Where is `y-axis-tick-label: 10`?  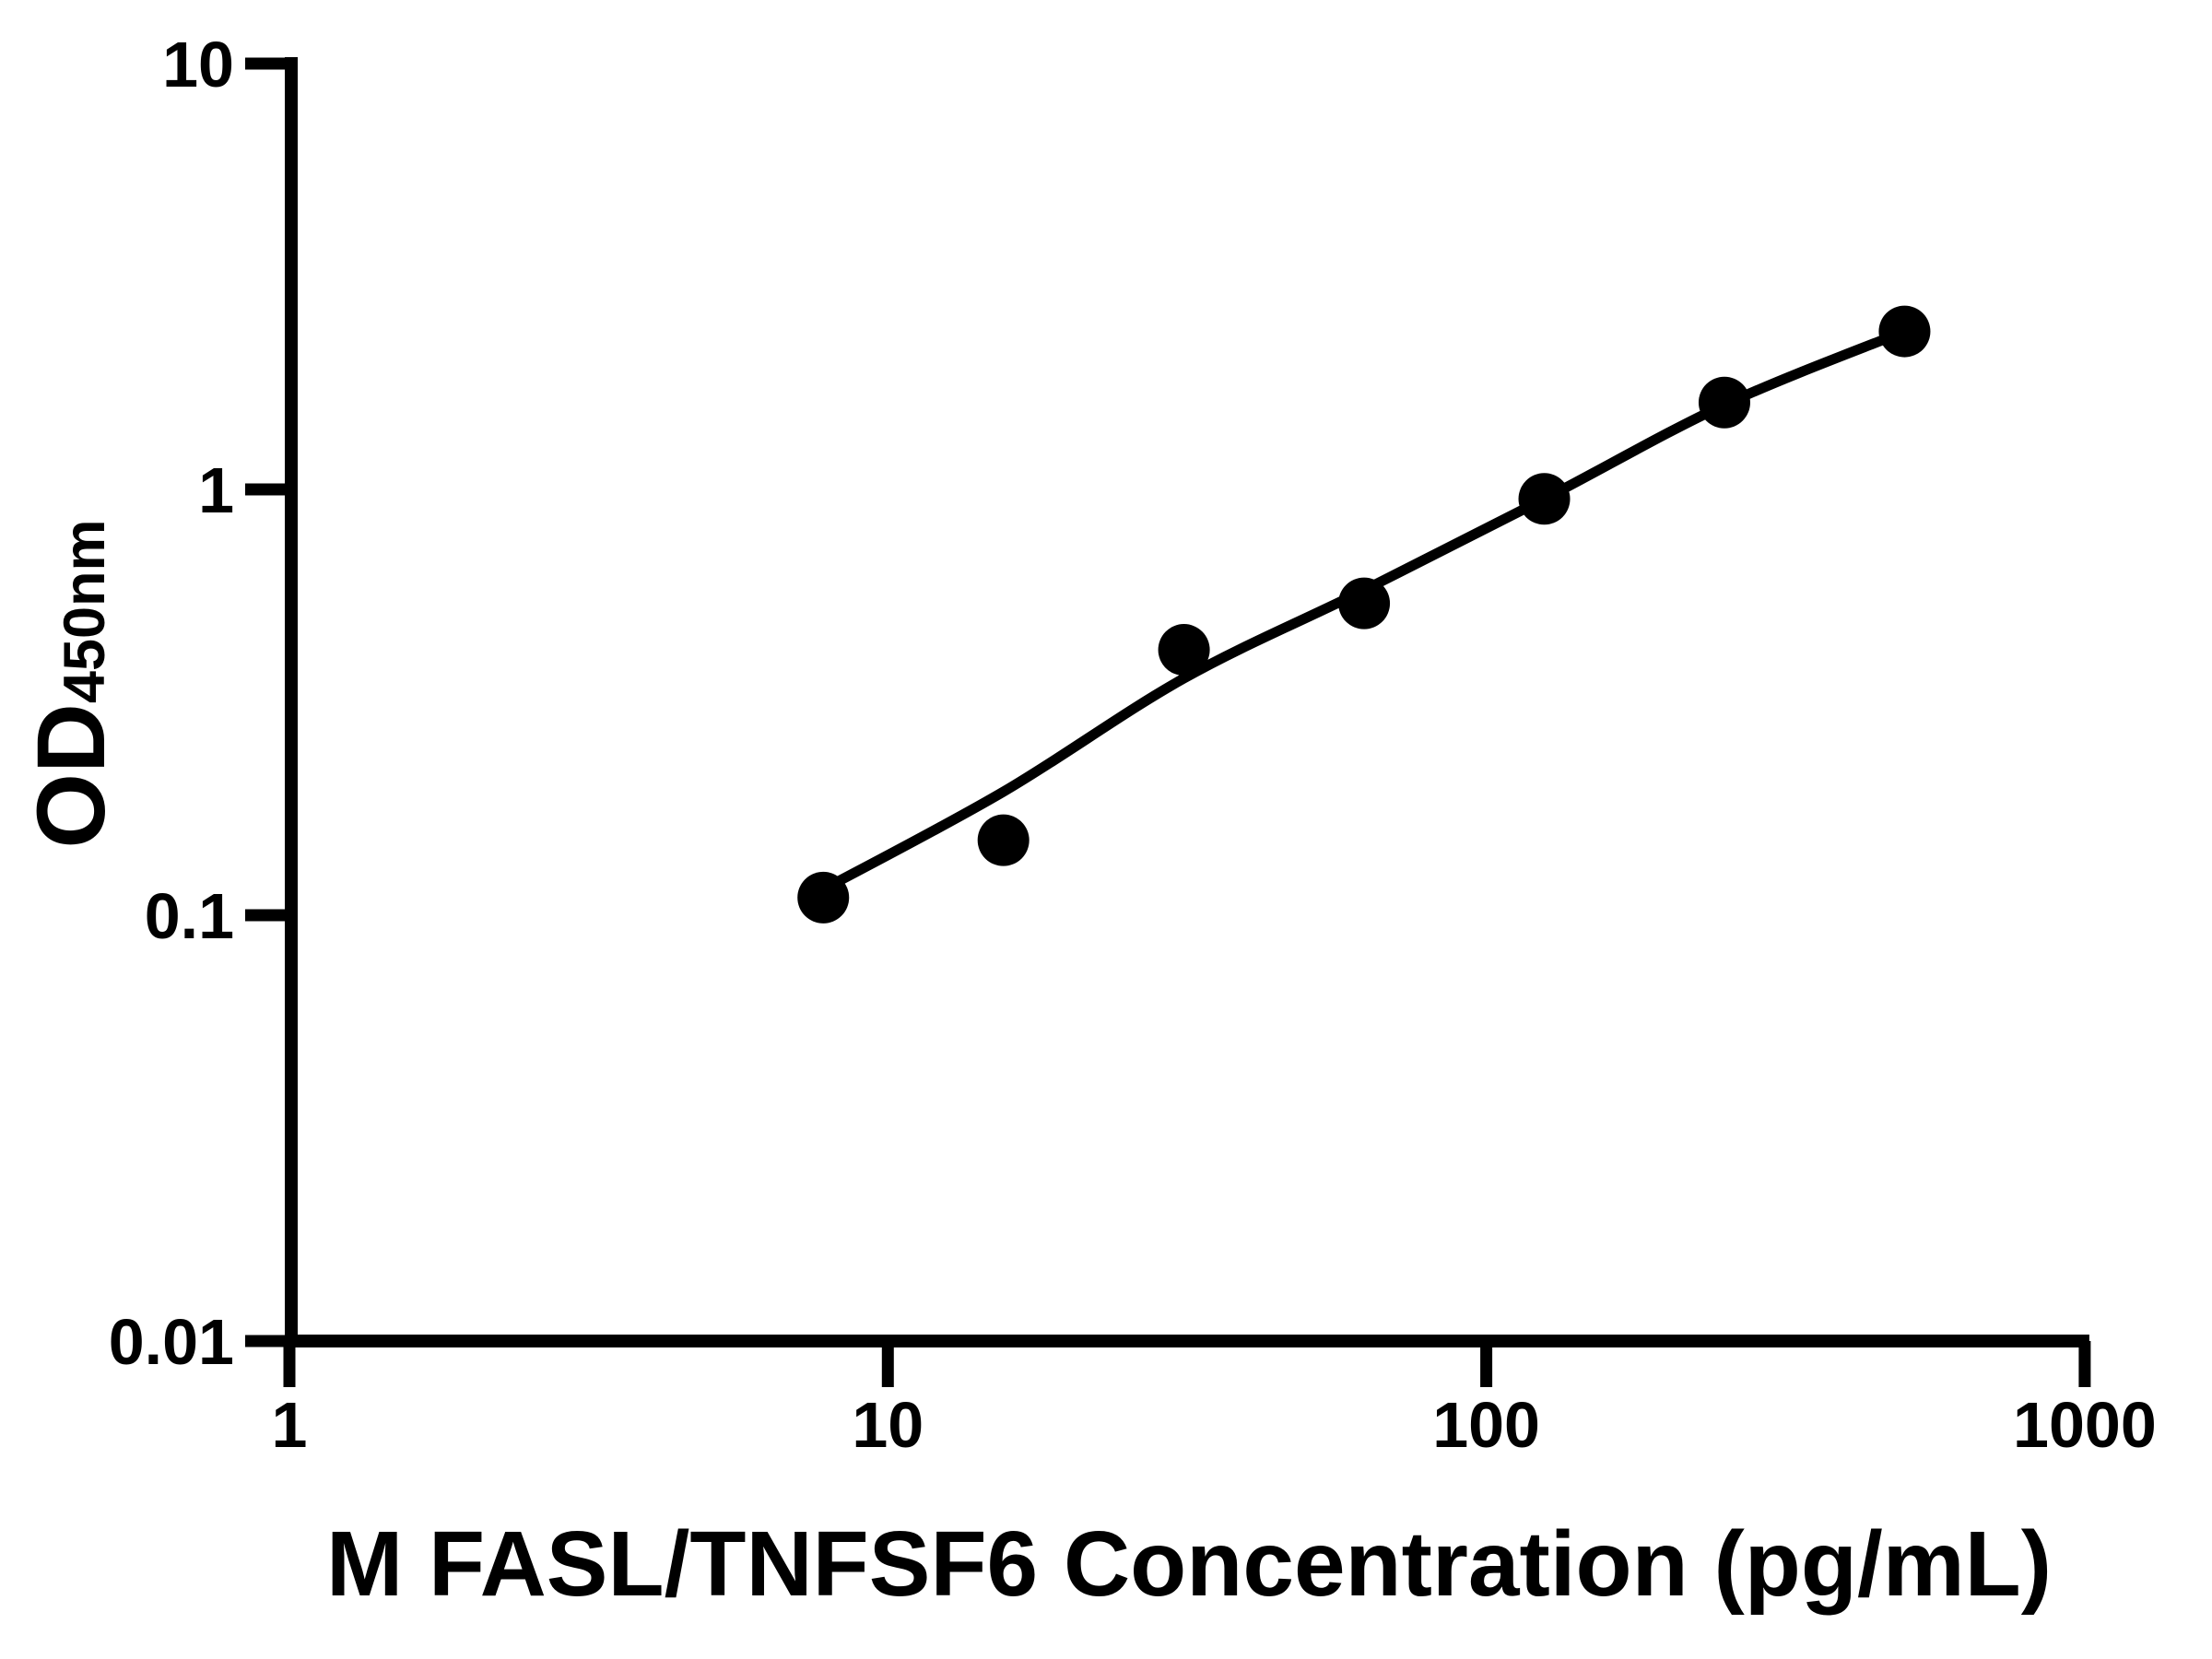 y-axis-tick-label: 10 is located at coordinates (198, 64).